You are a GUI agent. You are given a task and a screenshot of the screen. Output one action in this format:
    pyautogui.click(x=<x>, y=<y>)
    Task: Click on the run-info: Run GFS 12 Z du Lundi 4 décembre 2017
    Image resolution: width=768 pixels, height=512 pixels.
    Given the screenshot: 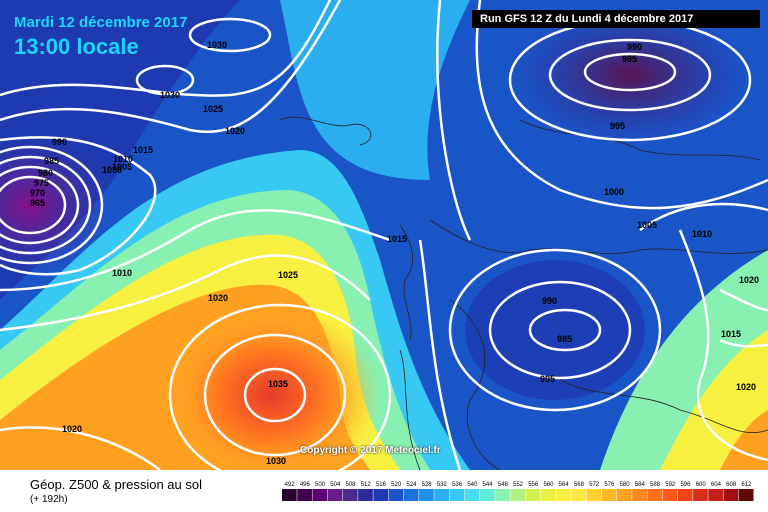 What is the action you would take?
    pyautogui.click(x=616, y=19)
    